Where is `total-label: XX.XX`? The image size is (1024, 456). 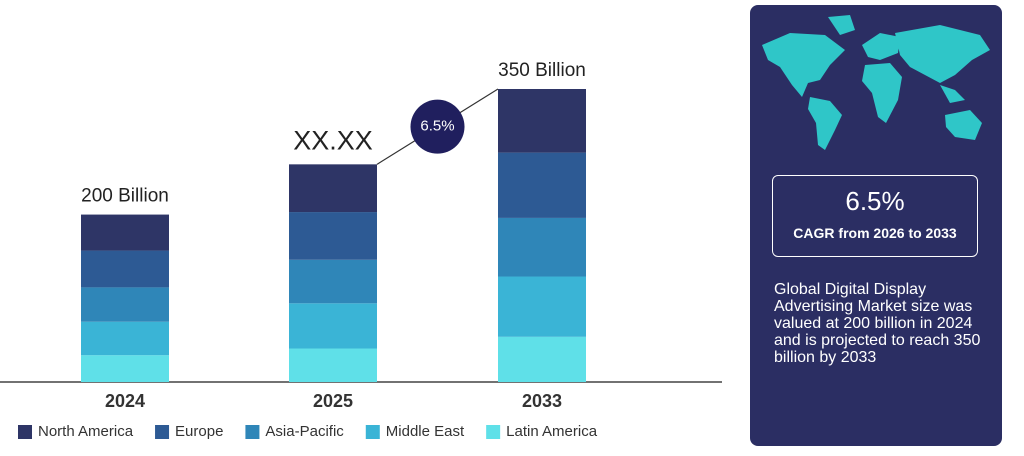 total-label: XX.XX is located at coordinates (333, 140).